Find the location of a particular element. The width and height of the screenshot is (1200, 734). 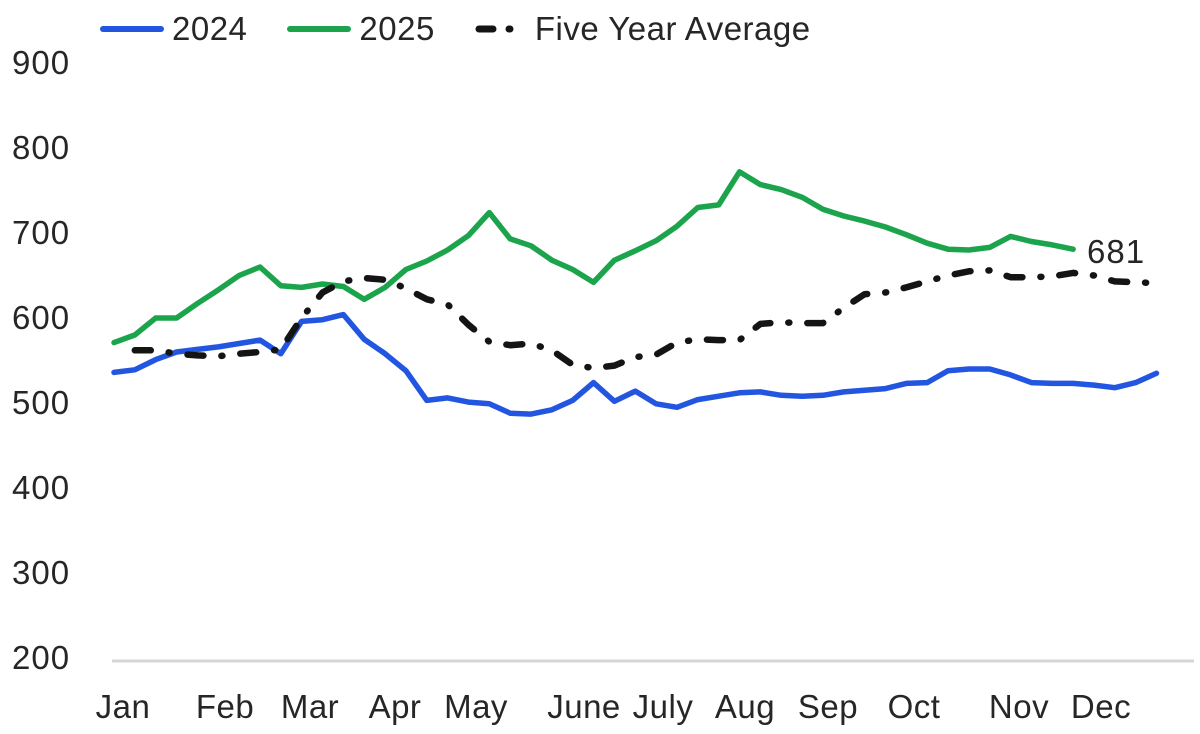

x-tick-label-july: July is located at coordinates (663, 706).